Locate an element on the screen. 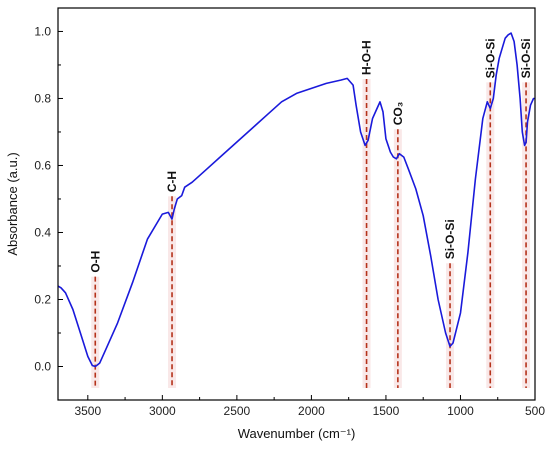 This screenshot has height=451, width=550. annotation-label: H-O-H is located at coordinates (367, 57).